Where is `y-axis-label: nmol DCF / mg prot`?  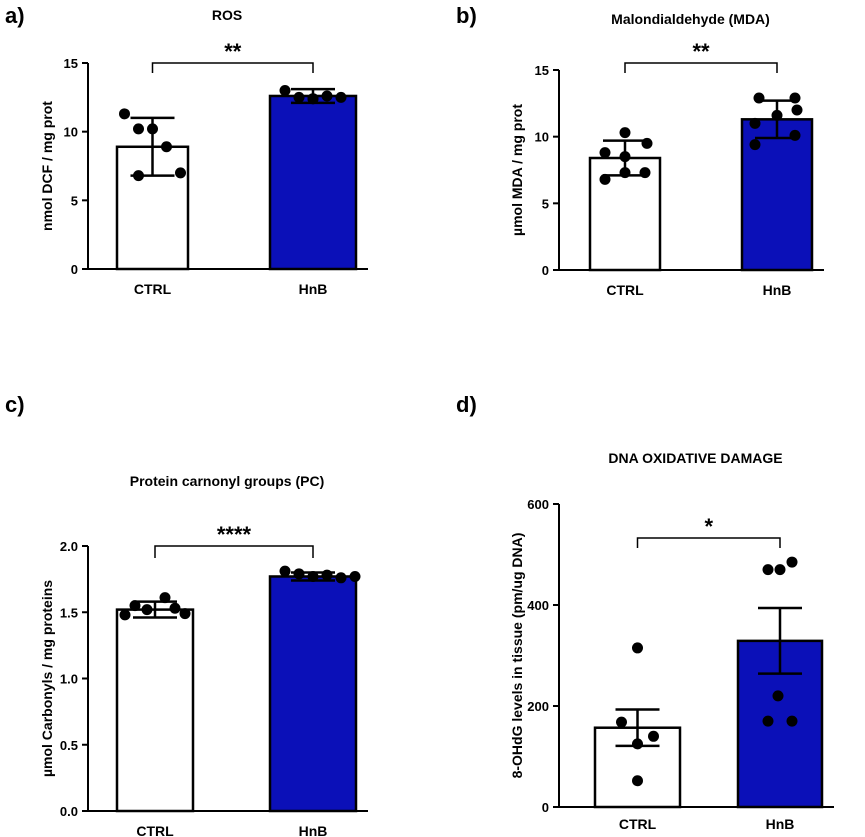
y-axis-label: nmol DCF / mg prot is located at coordinates (47, 166).